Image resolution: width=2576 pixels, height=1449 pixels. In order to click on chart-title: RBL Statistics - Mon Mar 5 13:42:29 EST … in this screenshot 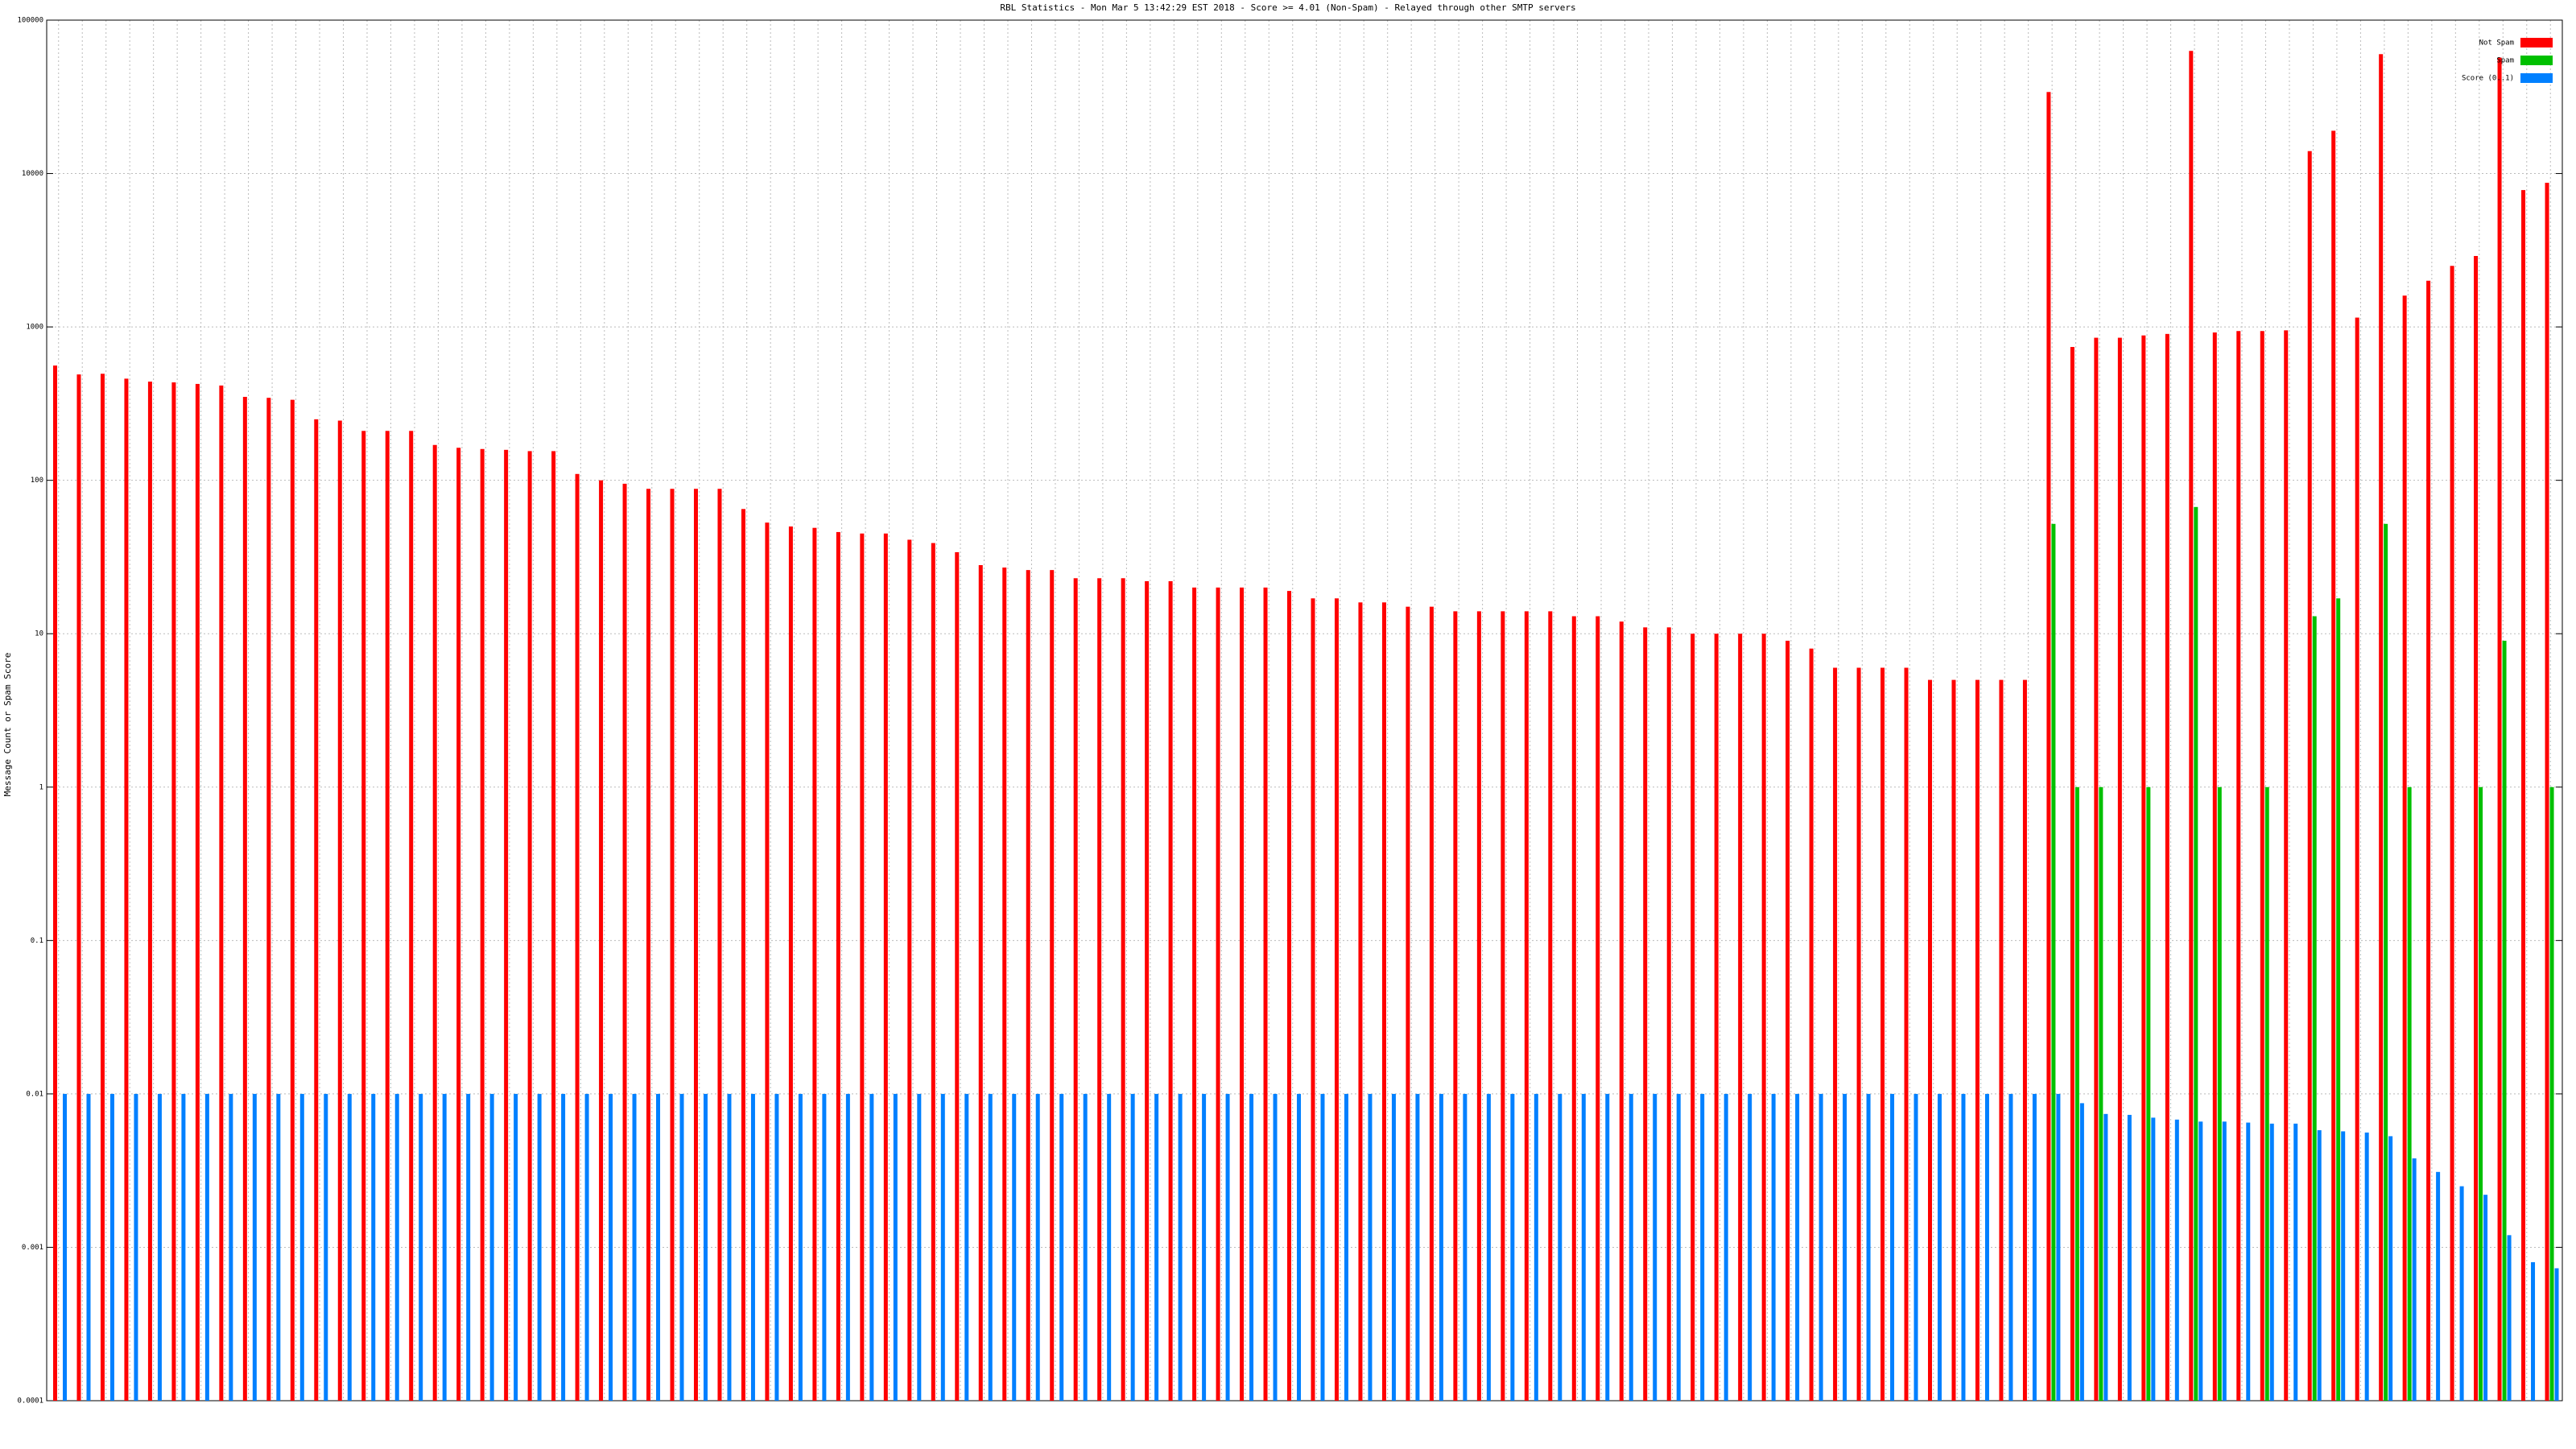, I will do `click(1287, 7)`.